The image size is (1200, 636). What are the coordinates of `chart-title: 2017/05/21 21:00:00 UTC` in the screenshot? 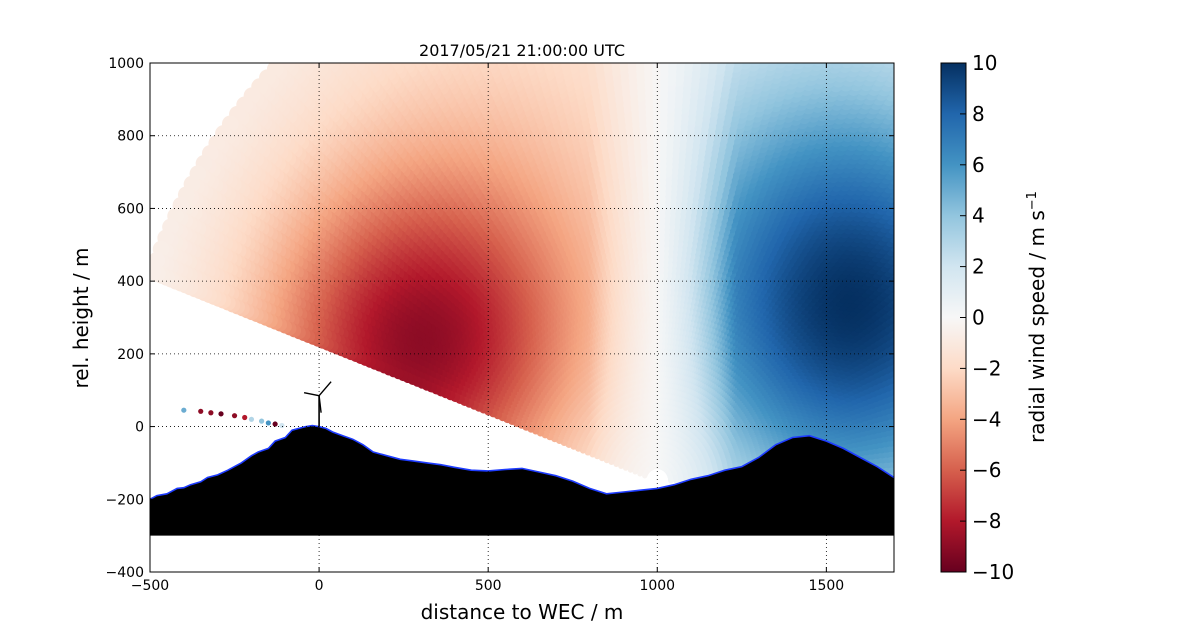 It's located at (522, 50).